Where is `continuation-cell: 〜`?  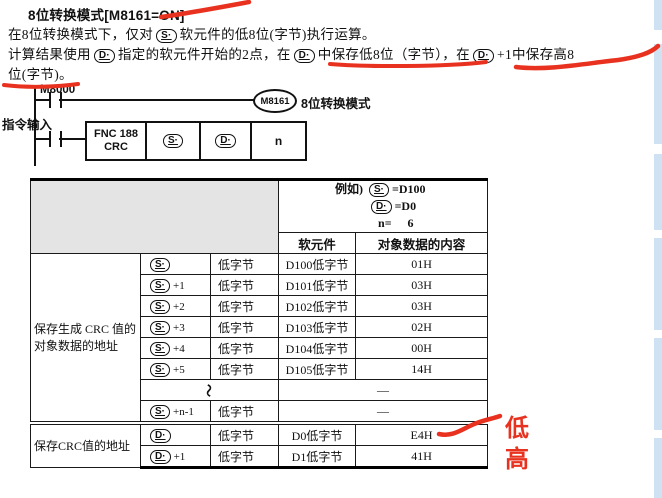 continuation-cell: 〜 is located at coordinates (209, 390).